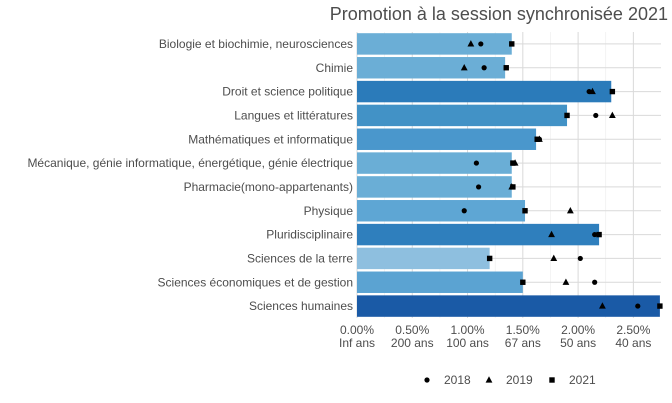 The width and height of the screenshot is (672, 403). Describe the element at coordinates (489, 379) in the screenshot. I see `legend-key-2019` at that location.